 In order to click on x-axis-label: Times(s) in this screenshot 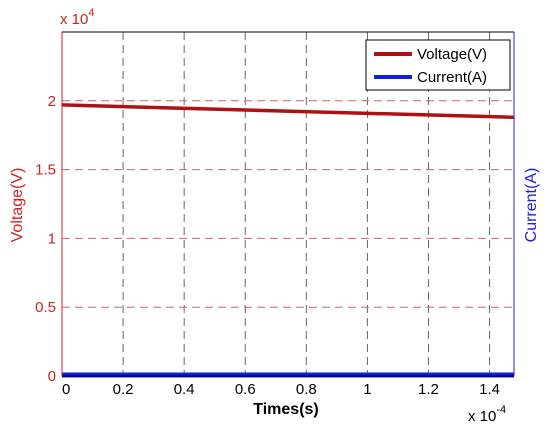, I will do `click(286, 409)`.